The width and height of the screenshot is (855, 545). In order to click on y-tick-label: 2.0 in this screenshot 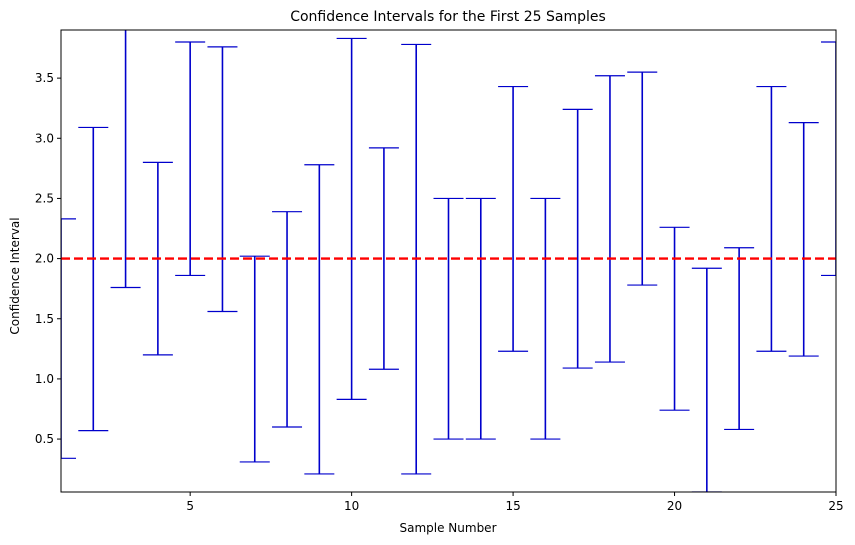, I will do `click(44, 259)`.